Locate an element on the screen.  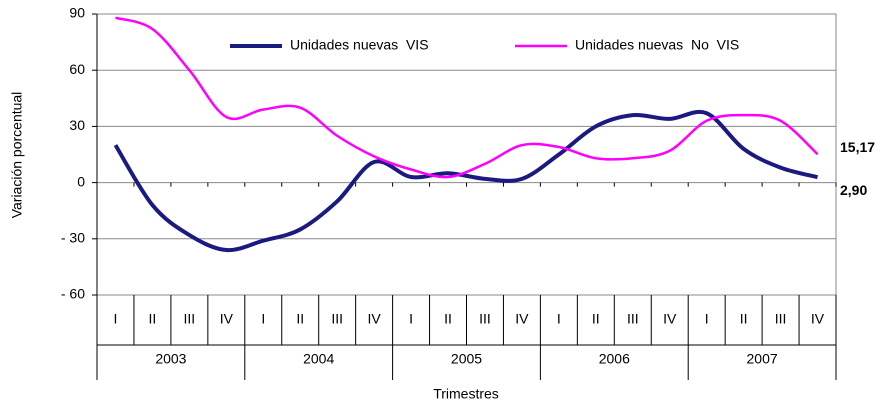
group-label: 2005 is located at coordinates (466, 359).